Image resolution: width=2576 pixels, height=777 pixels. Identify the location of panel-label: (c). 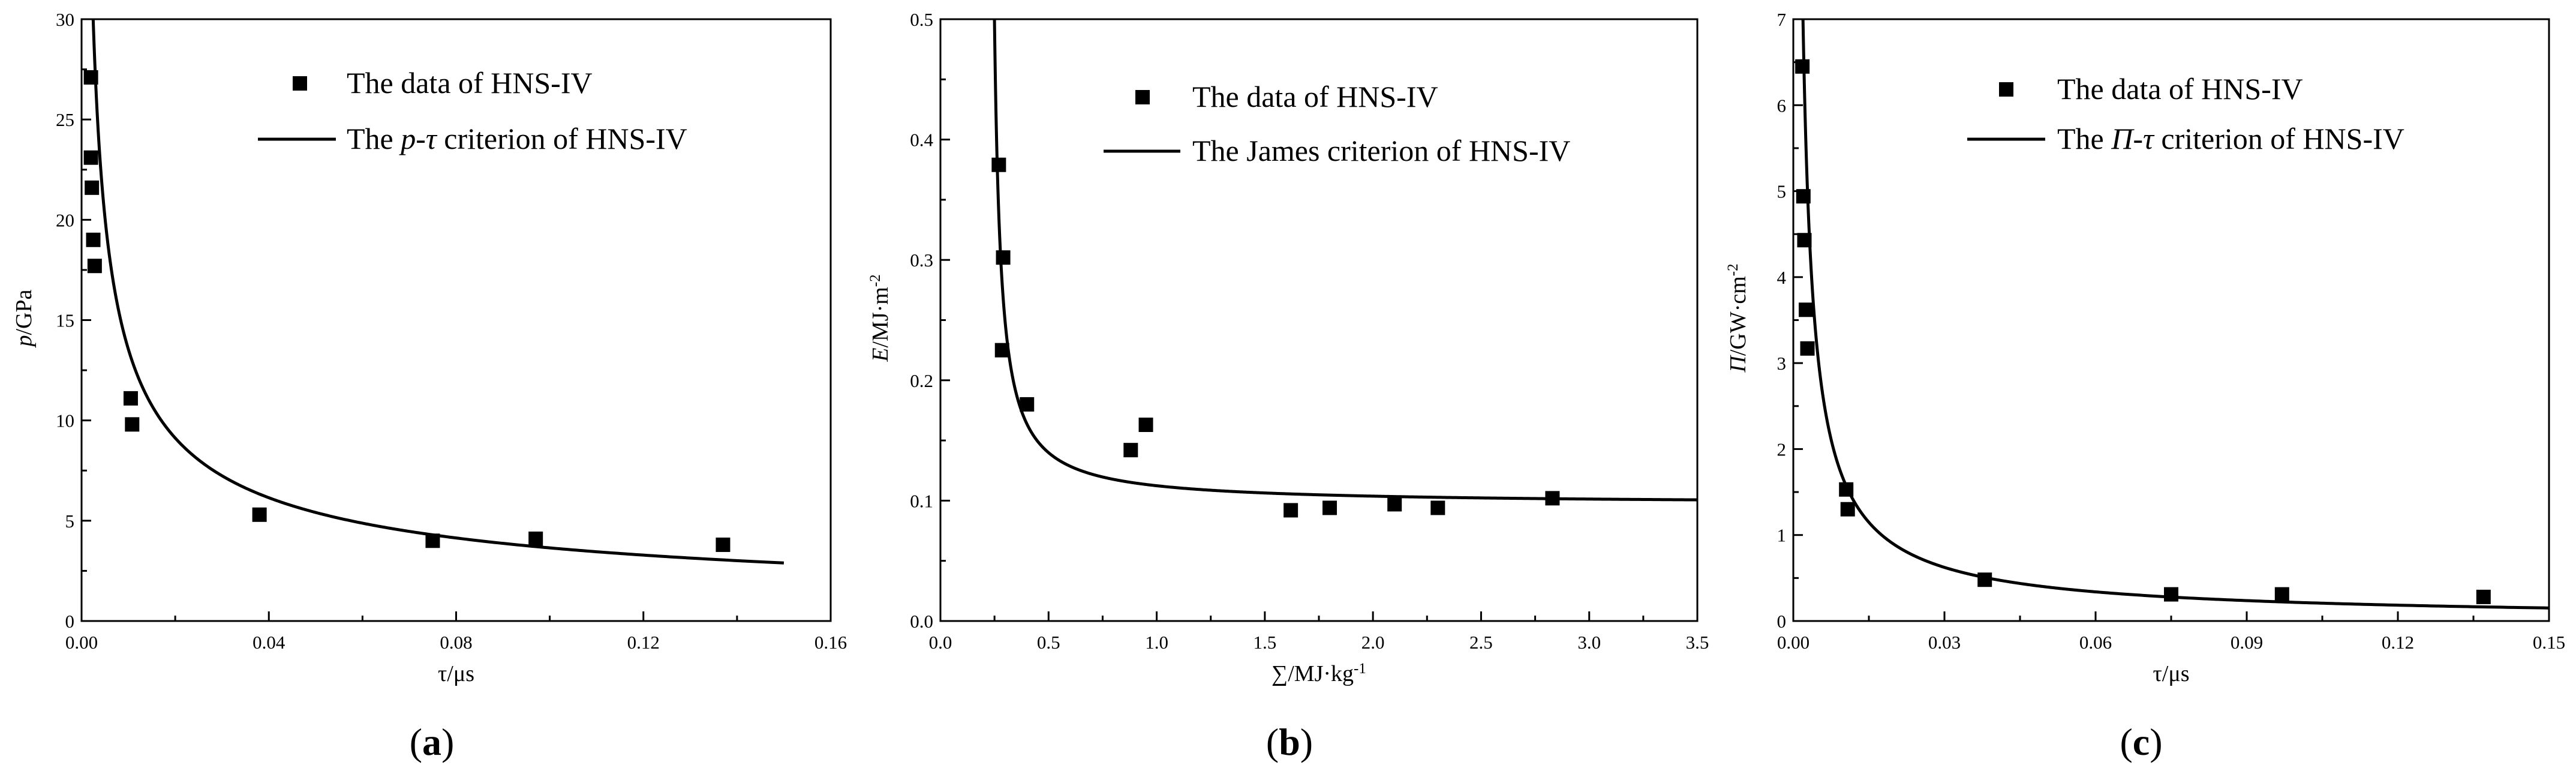
(2141, 742).